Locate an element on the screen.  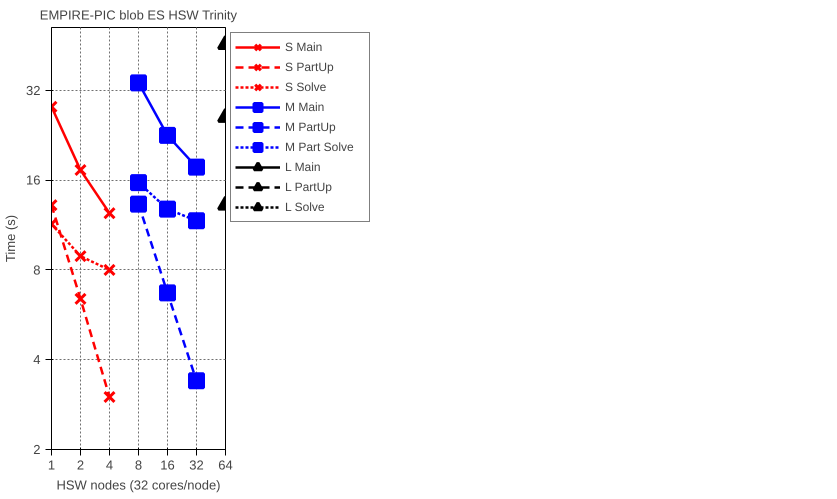
chart-title: EMPIRE-PIC blob ES HSW Trinity is located at coordinates (139, 15).